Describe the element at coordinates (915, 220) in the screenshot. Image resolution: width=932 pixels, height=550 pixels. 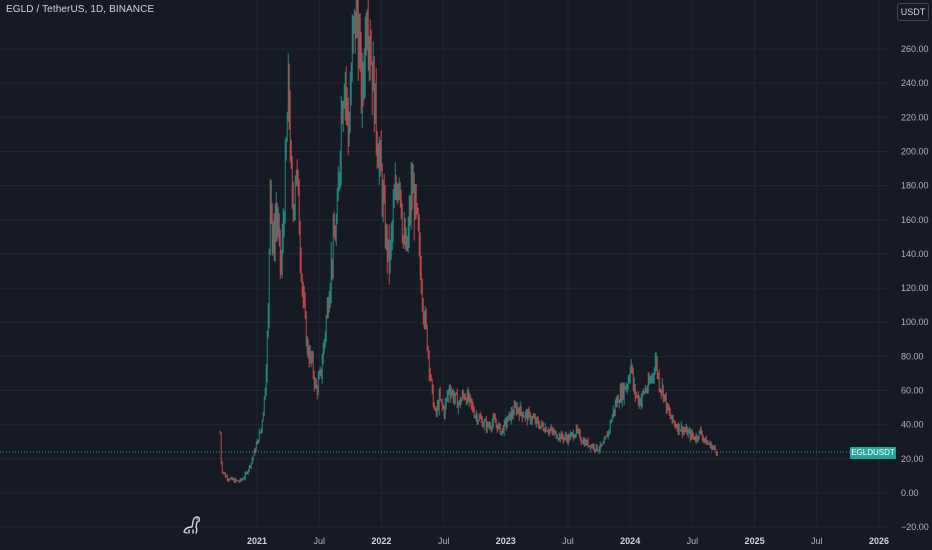
I see `price-tick-label: 160.00` at that location.